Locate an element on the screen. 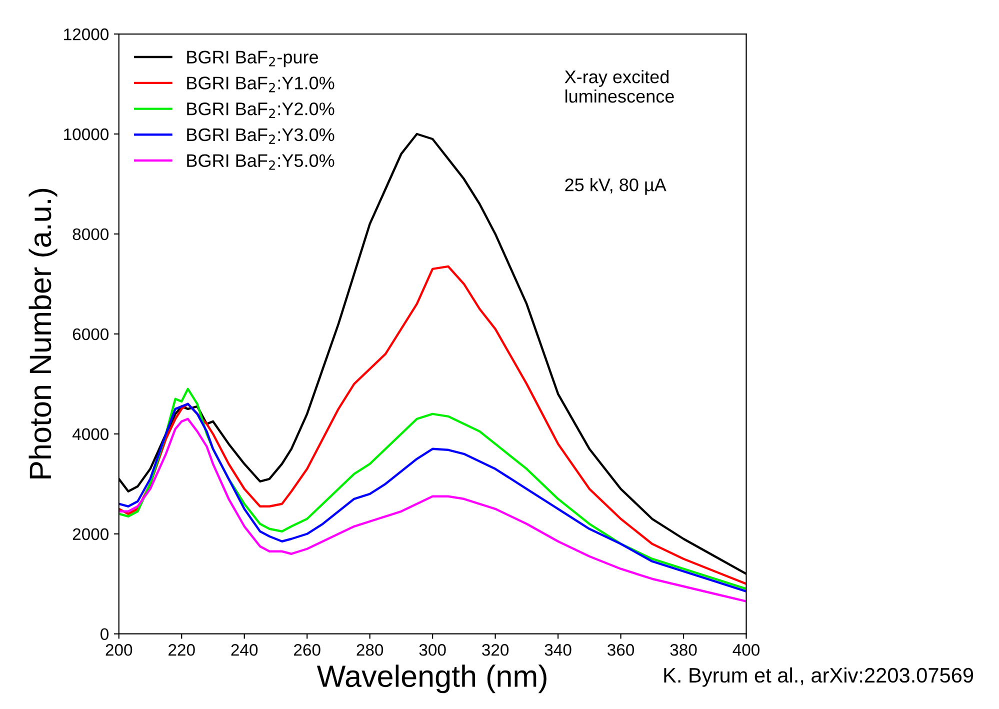 The width and height of the screenshot is (999, 709). x-tick-label: 280 is located at coordinates (370, 650).